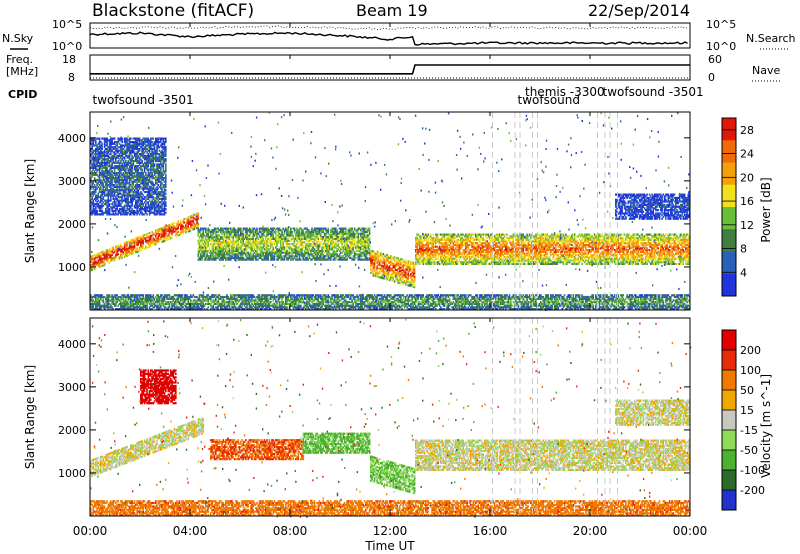 Image resolution: width=800 pixels, height=554 pixels. What do you see at coordinates (747, 177) in the screenshot?
I see `colorbar-tick-label: 20` at bounding box center [747, 177].